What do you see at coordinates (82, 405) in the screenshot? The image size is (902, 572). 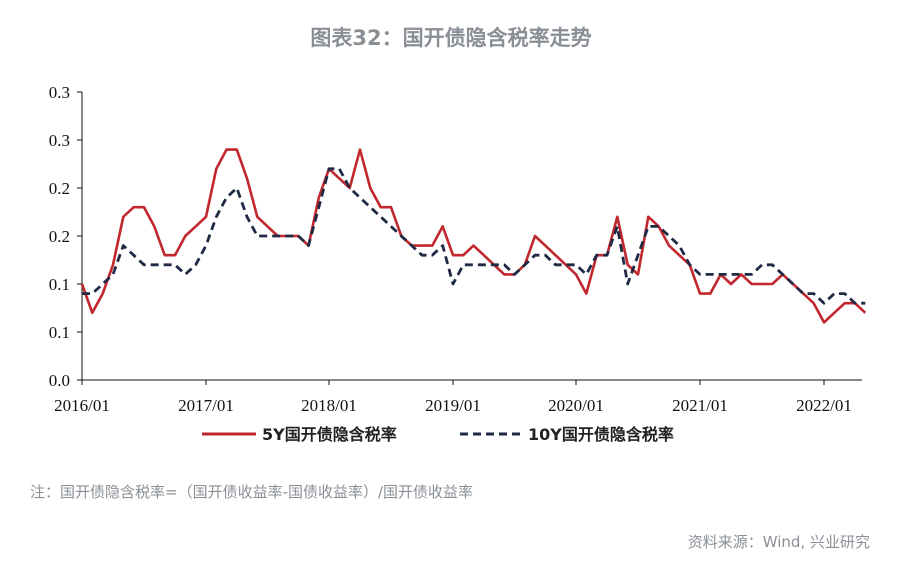 I see `x-tick-label: 2016/01` at bounding box center [82, 405].